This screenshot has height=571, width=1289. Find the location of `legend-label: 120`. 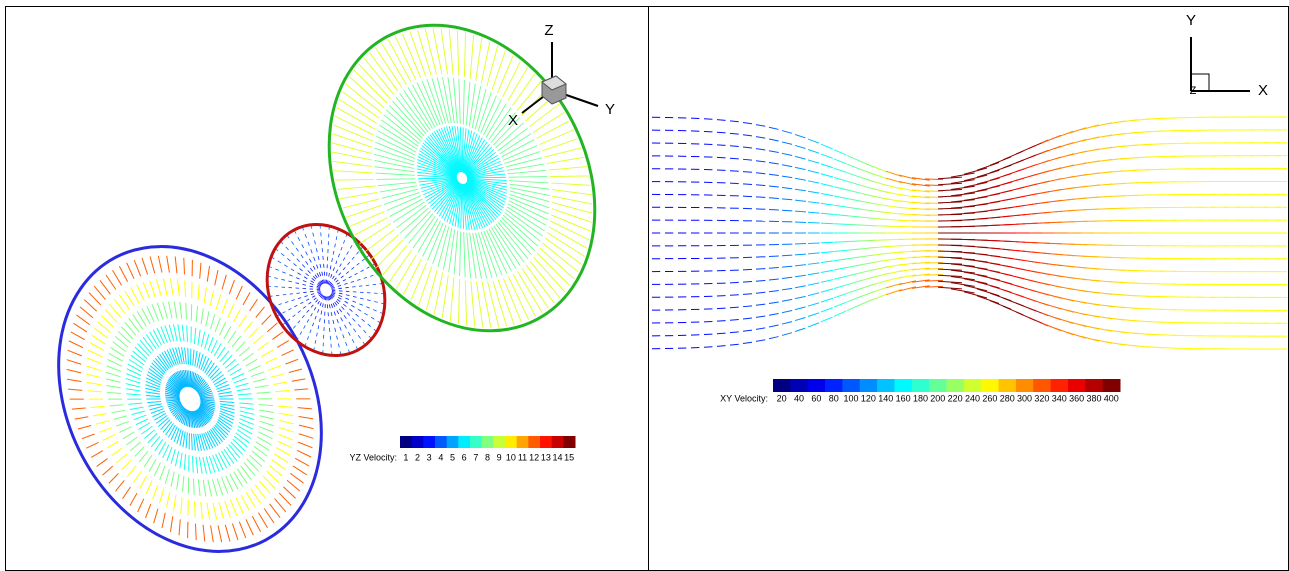

legend-label: 120 is located at coordinates (868, 398).